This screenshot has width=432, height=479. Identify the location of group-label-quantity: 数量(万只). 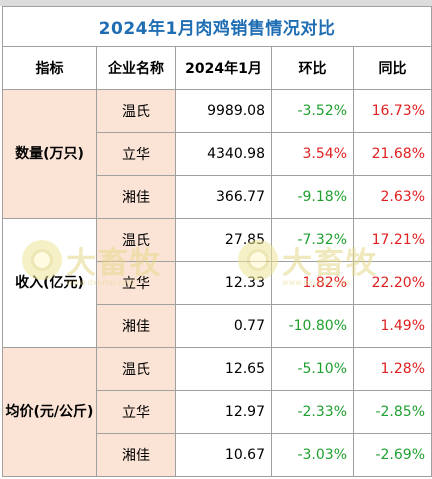
(49, 154).